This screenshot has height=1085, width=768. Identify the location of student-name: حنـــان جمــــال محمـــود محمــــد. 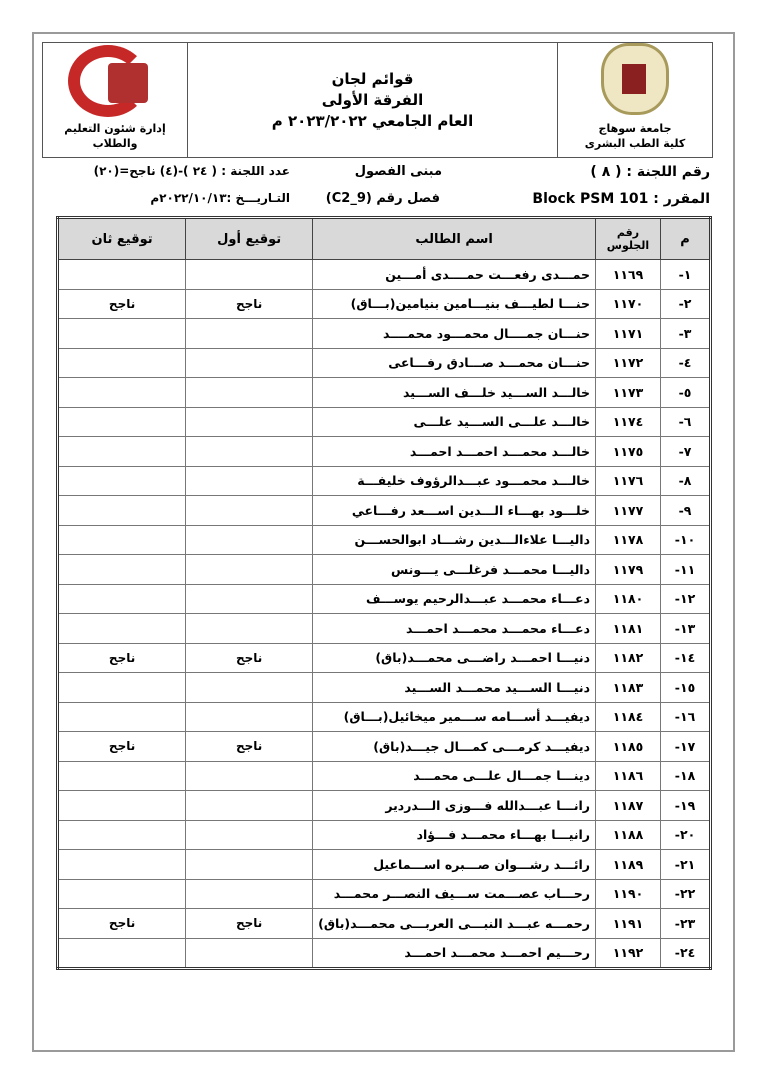
(454, 333).